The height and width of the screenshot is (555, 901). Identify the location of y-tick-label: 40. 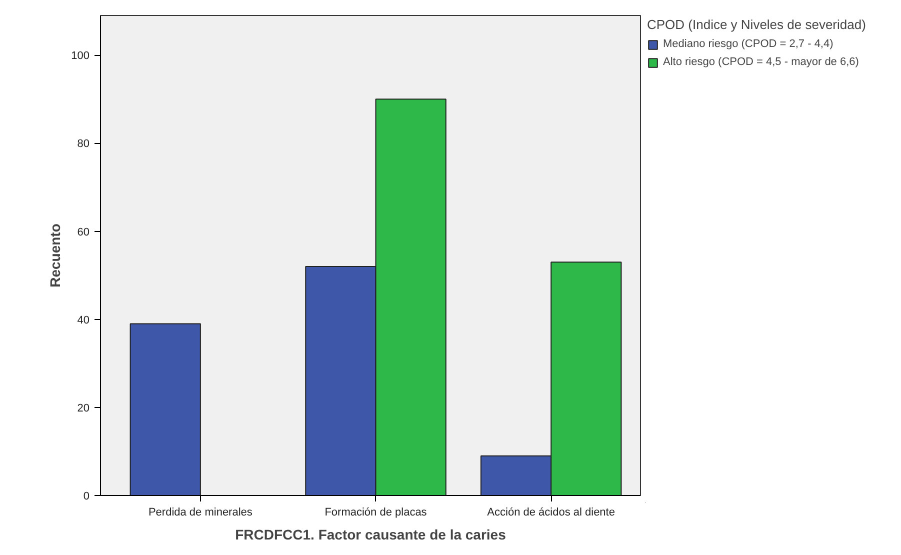
(83, 320).